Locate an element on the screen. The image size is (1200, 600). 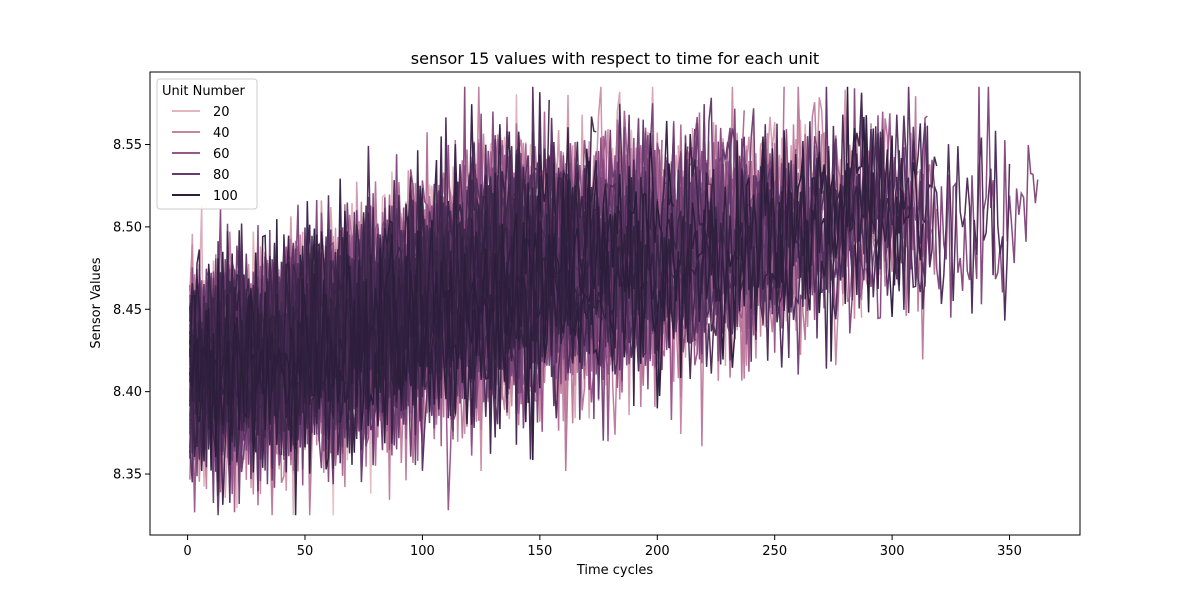
legend-entries: 20 40 60 80 100 is located at coordinates (205, 154).